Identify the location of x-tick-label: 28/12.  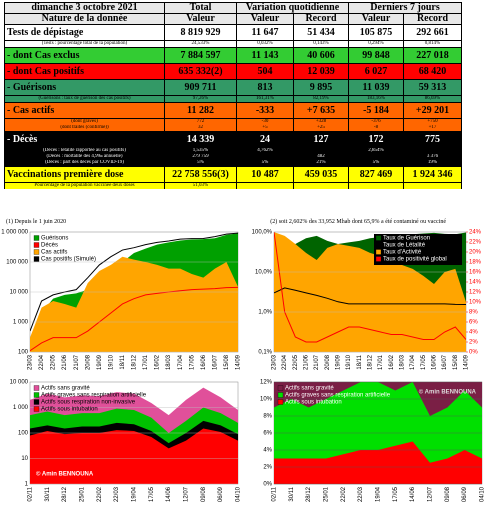
(65, 494).